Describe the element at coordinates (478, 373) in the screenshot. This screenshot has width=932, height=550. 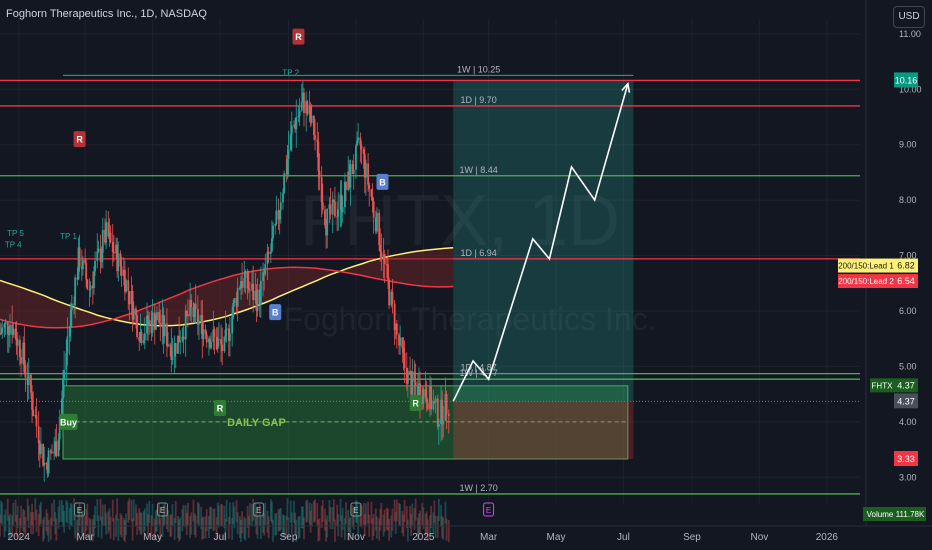
I see `level-label: 1W | 4.77` at that location.